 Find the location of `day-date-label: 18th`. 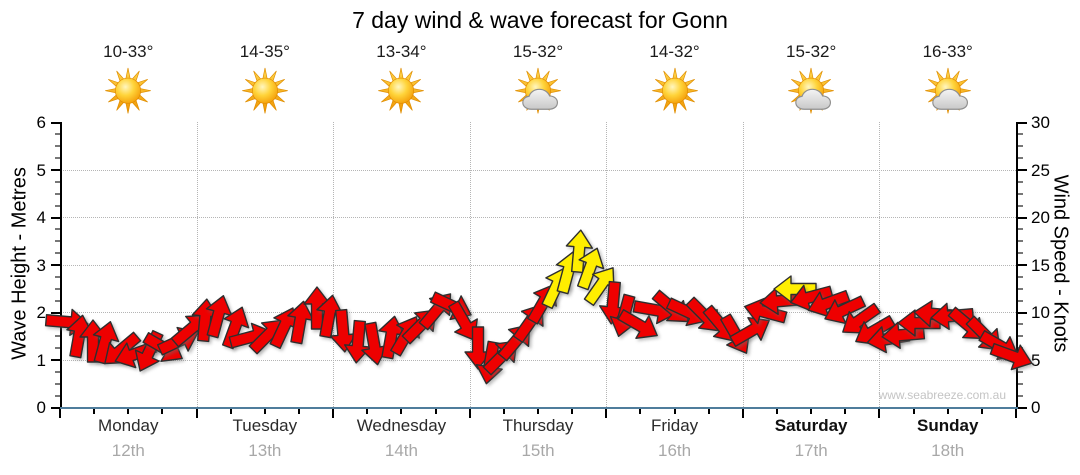

day-date-label: 18th is located at coordinates (948, 450).